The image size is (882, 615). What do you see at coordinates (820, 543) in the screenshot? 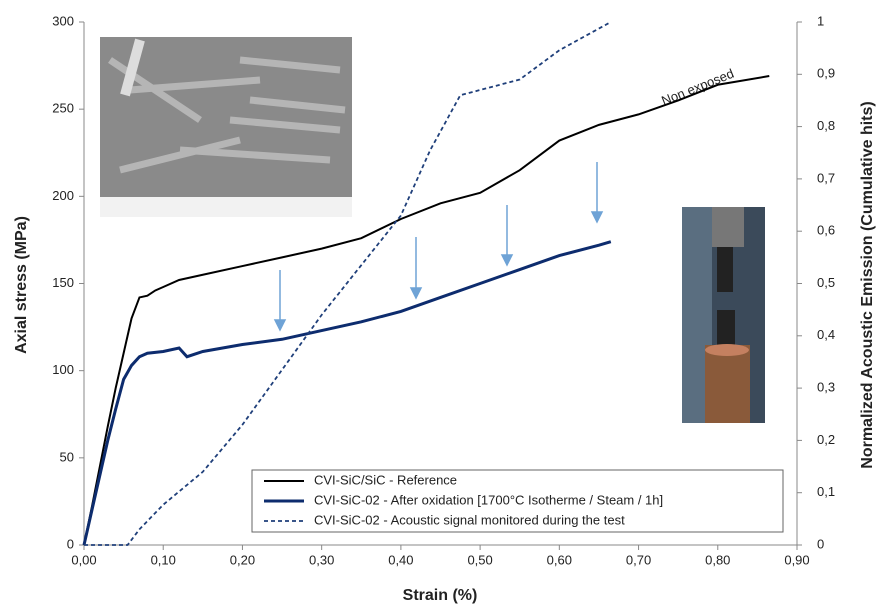
I see `y2-tick-label: 0` at bounding box center [820, 543].